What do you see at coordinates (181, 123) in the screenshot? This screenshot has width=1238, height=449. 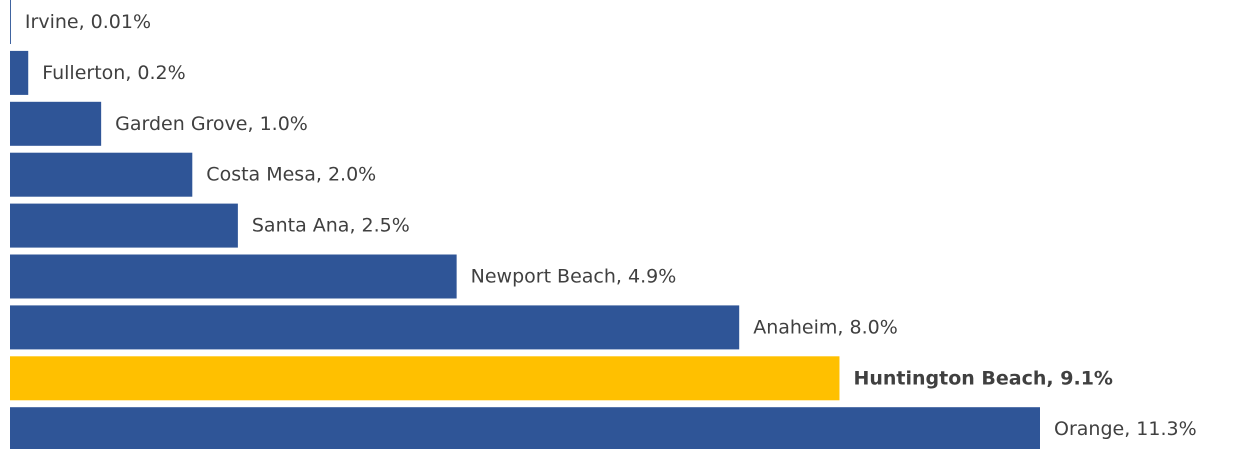 I see `category-label: Garden Grove` at bounding box center [181, 123].